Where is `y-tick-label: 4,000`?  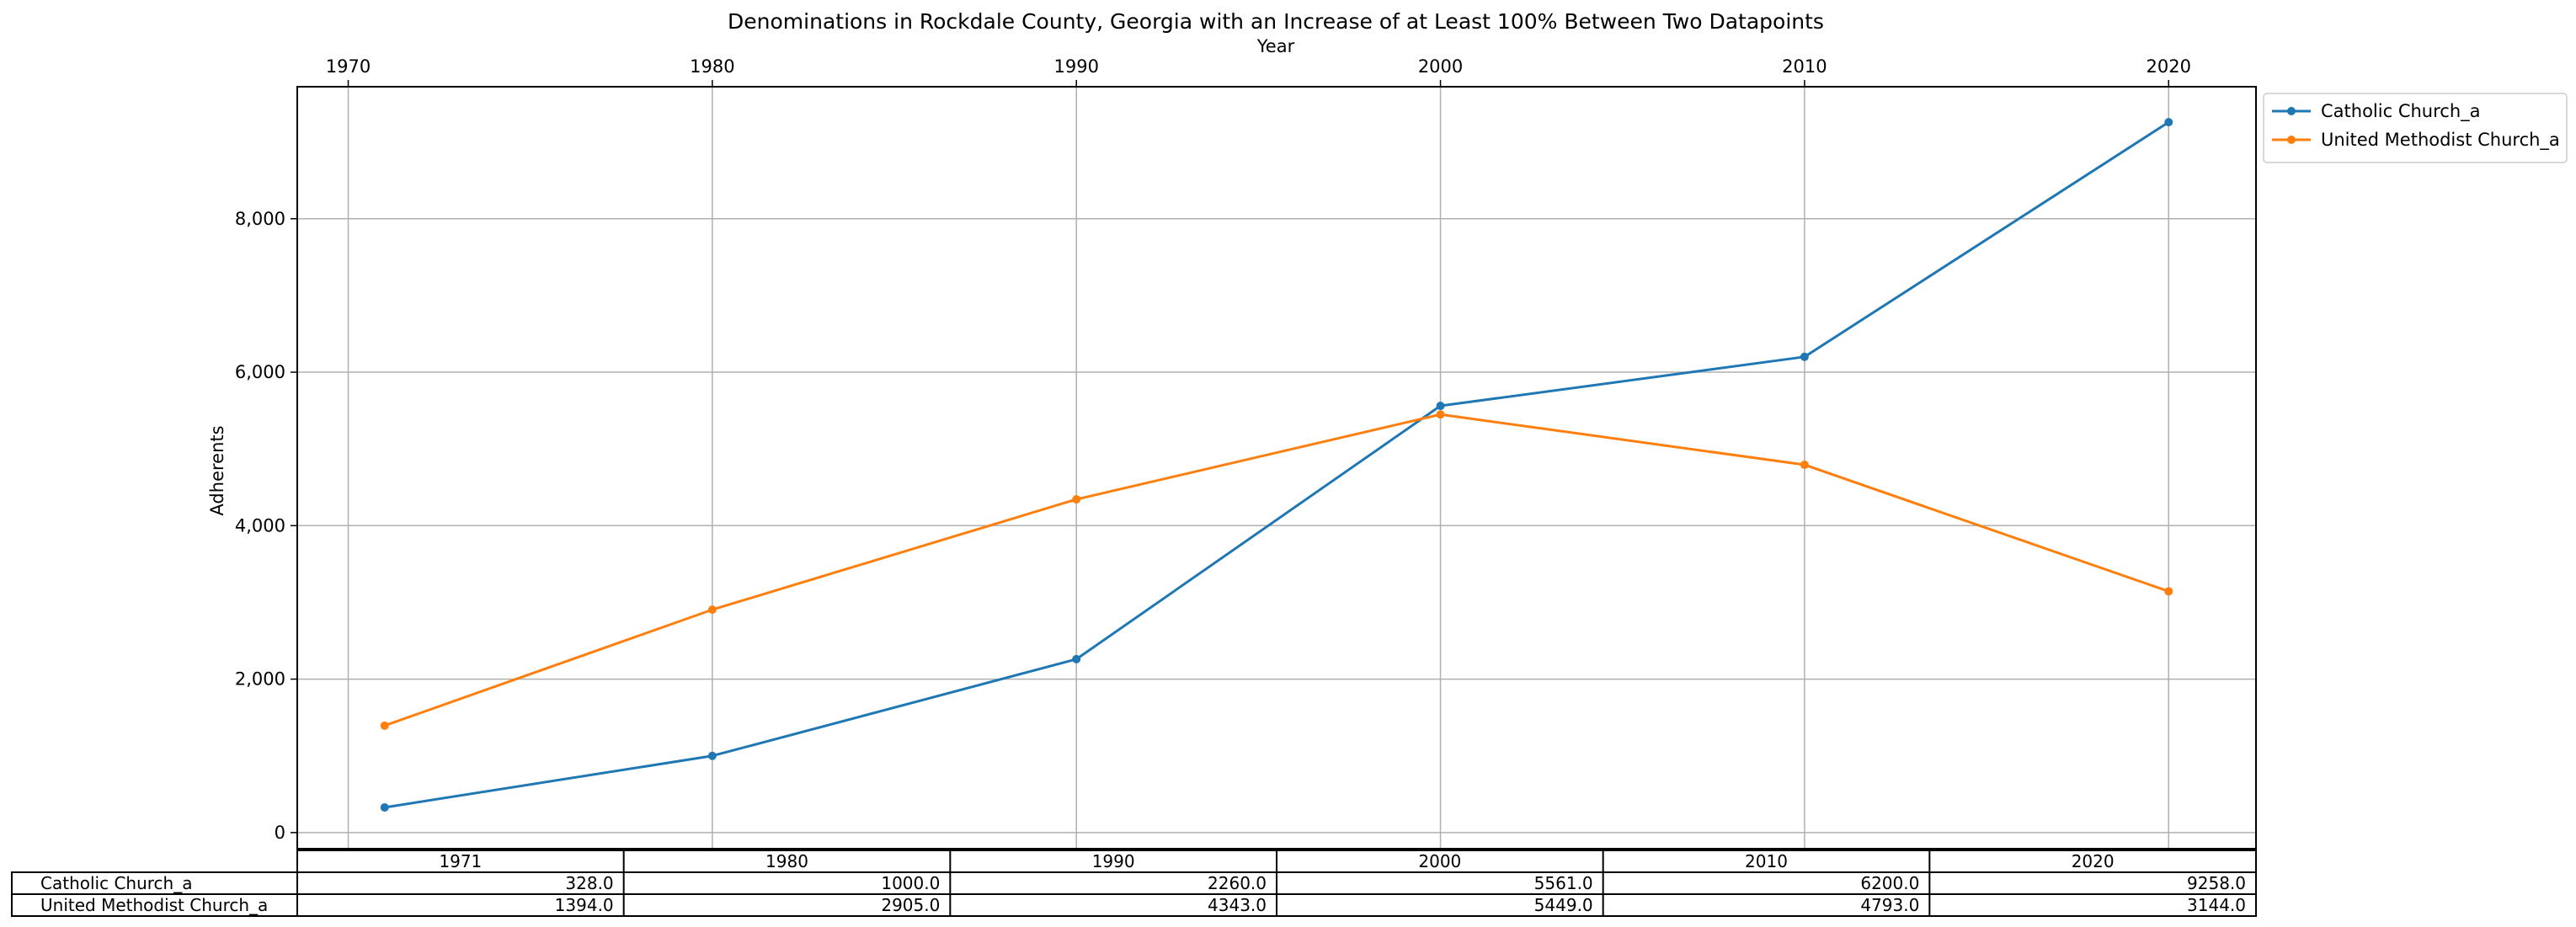 y-tick-label: 4,000 is located at coordinates (260, 525).